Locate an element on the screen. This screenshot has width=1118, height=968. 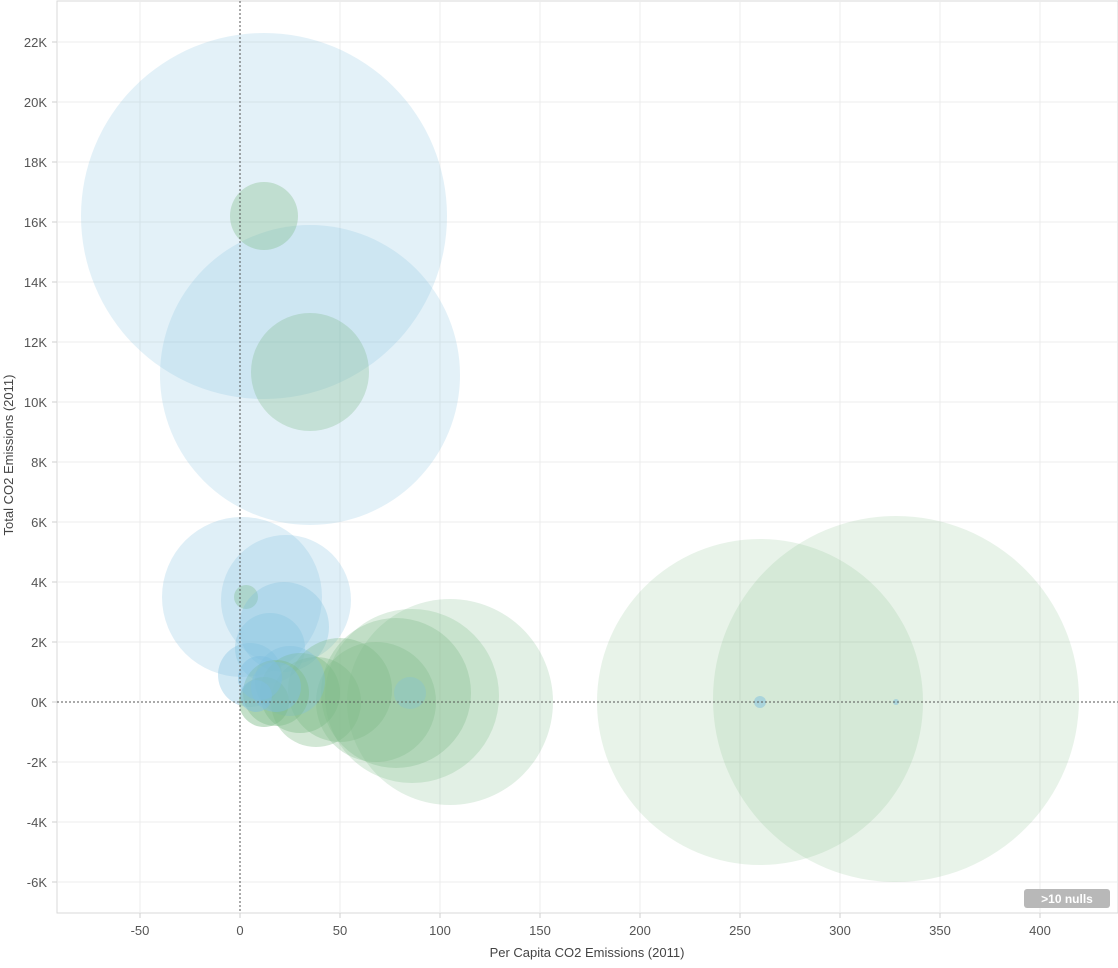
x-tick-label: -50 is located at coordinates (140, 930).